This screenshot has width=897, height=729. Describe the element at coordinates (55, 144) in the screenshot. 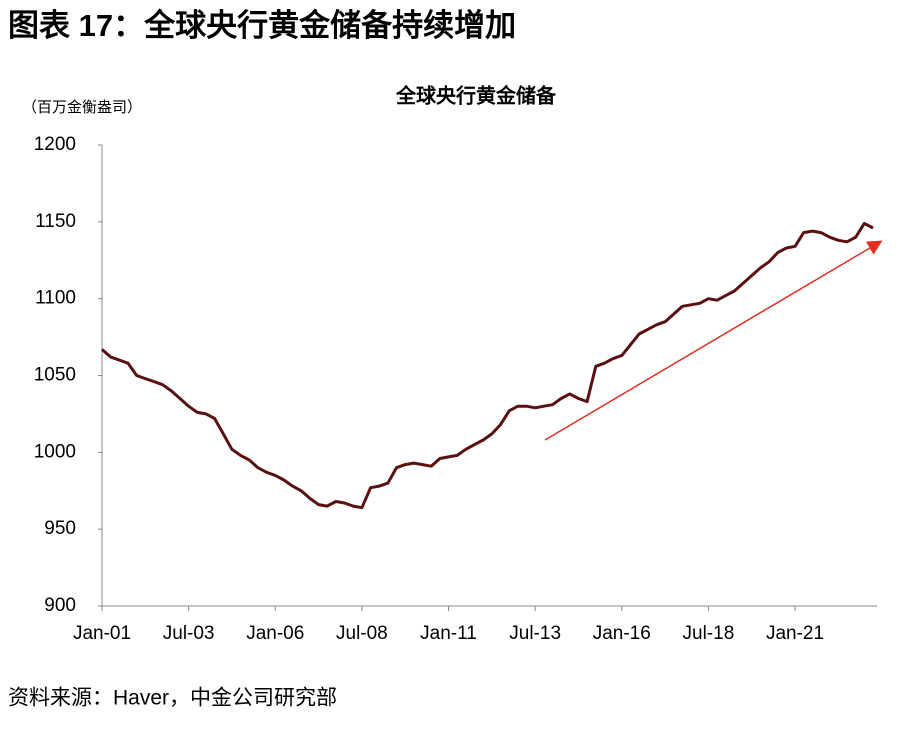

I see `y-tick-label: 1200` at that location.